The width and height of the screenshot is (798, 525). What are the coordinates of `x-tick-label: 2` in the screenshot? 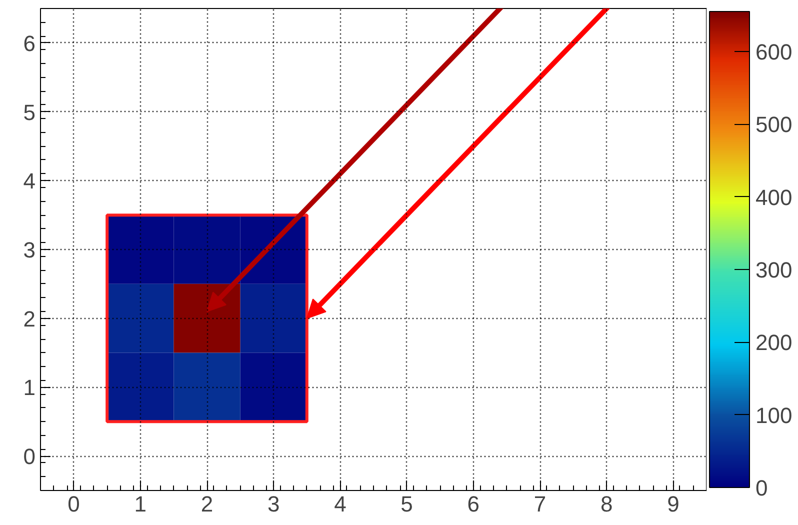 It's located at (207, 504).